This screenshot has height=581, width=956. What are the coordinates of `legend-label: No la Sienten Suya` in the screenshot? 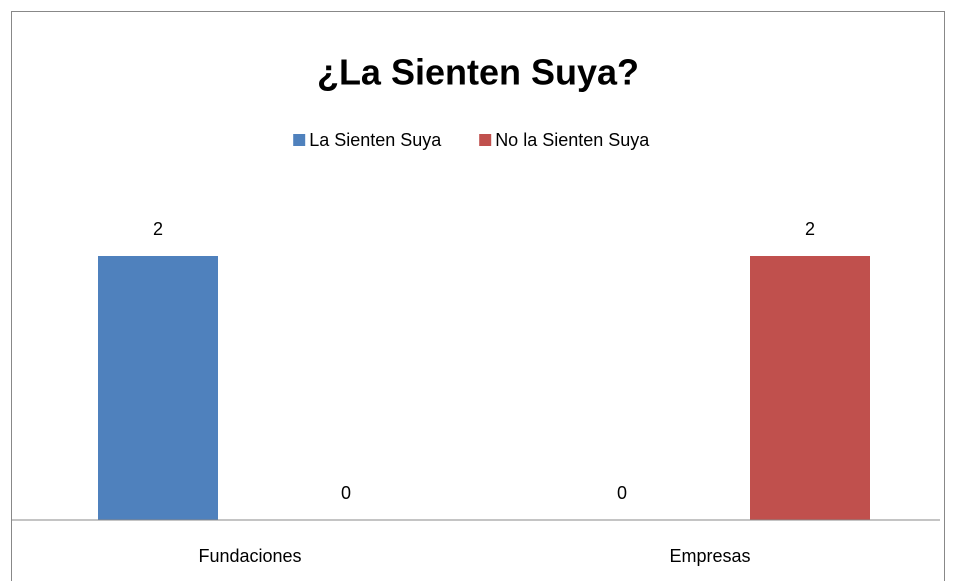 It's located at (572, 140).